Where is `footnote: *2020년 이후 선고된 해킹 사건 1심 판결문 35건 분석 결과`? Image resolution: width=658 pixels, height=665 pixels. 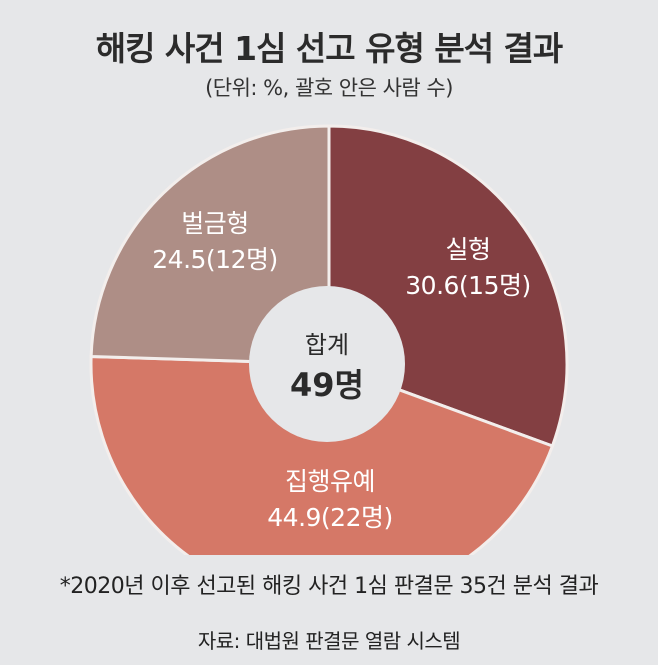
footnote: *2020년 이후 선고된 해킹 사건 1심 판결문 35건 분석 결과 is located at coordinates (329, 586).